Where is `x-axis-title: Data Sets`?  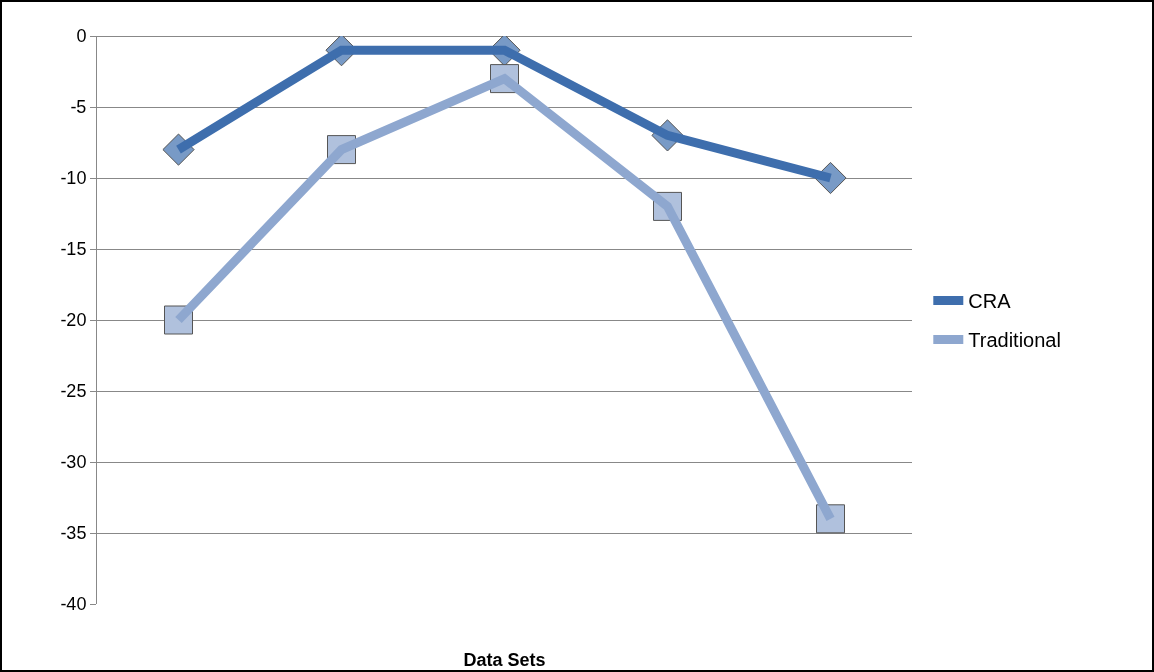 x-axis-title: Data Sets is located at coordinates (504, 660).